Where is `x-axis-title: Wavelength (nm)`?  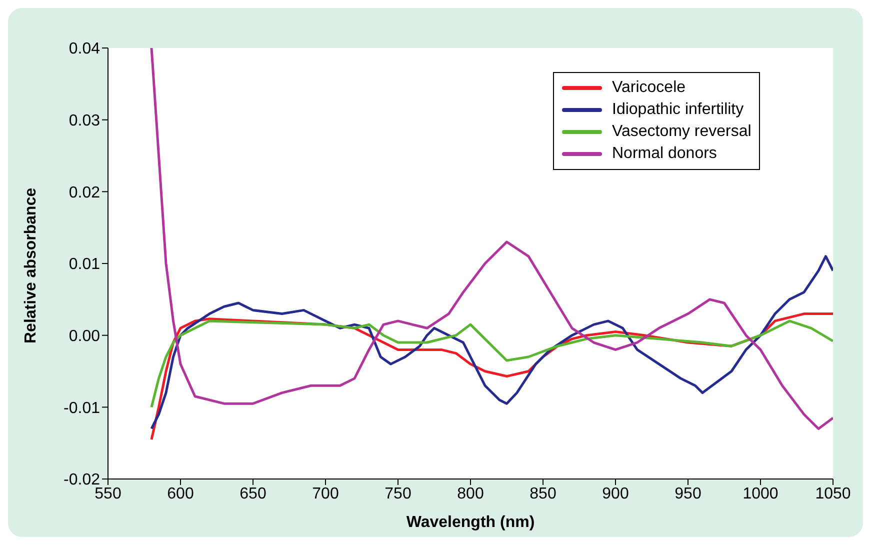
x-axis-title: Wavelength (nm) is located at coordinates (470, 522).